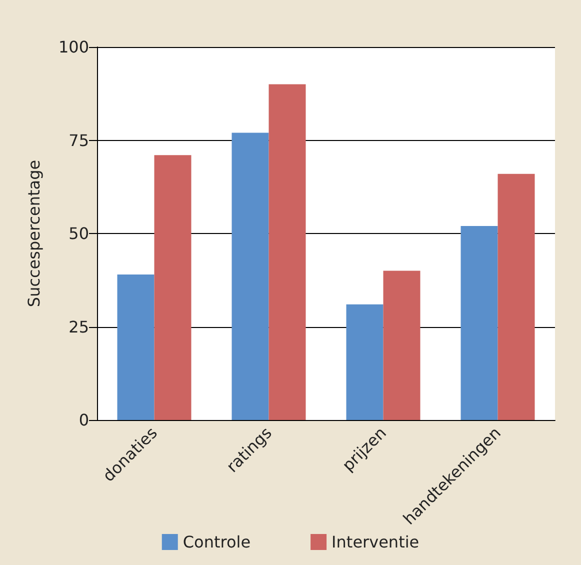 The height and width of the screenshot is (565, 581). Describe the element at coordinates (376, 542) in the screenshot. I see `legend-label: Interventie` at that location.